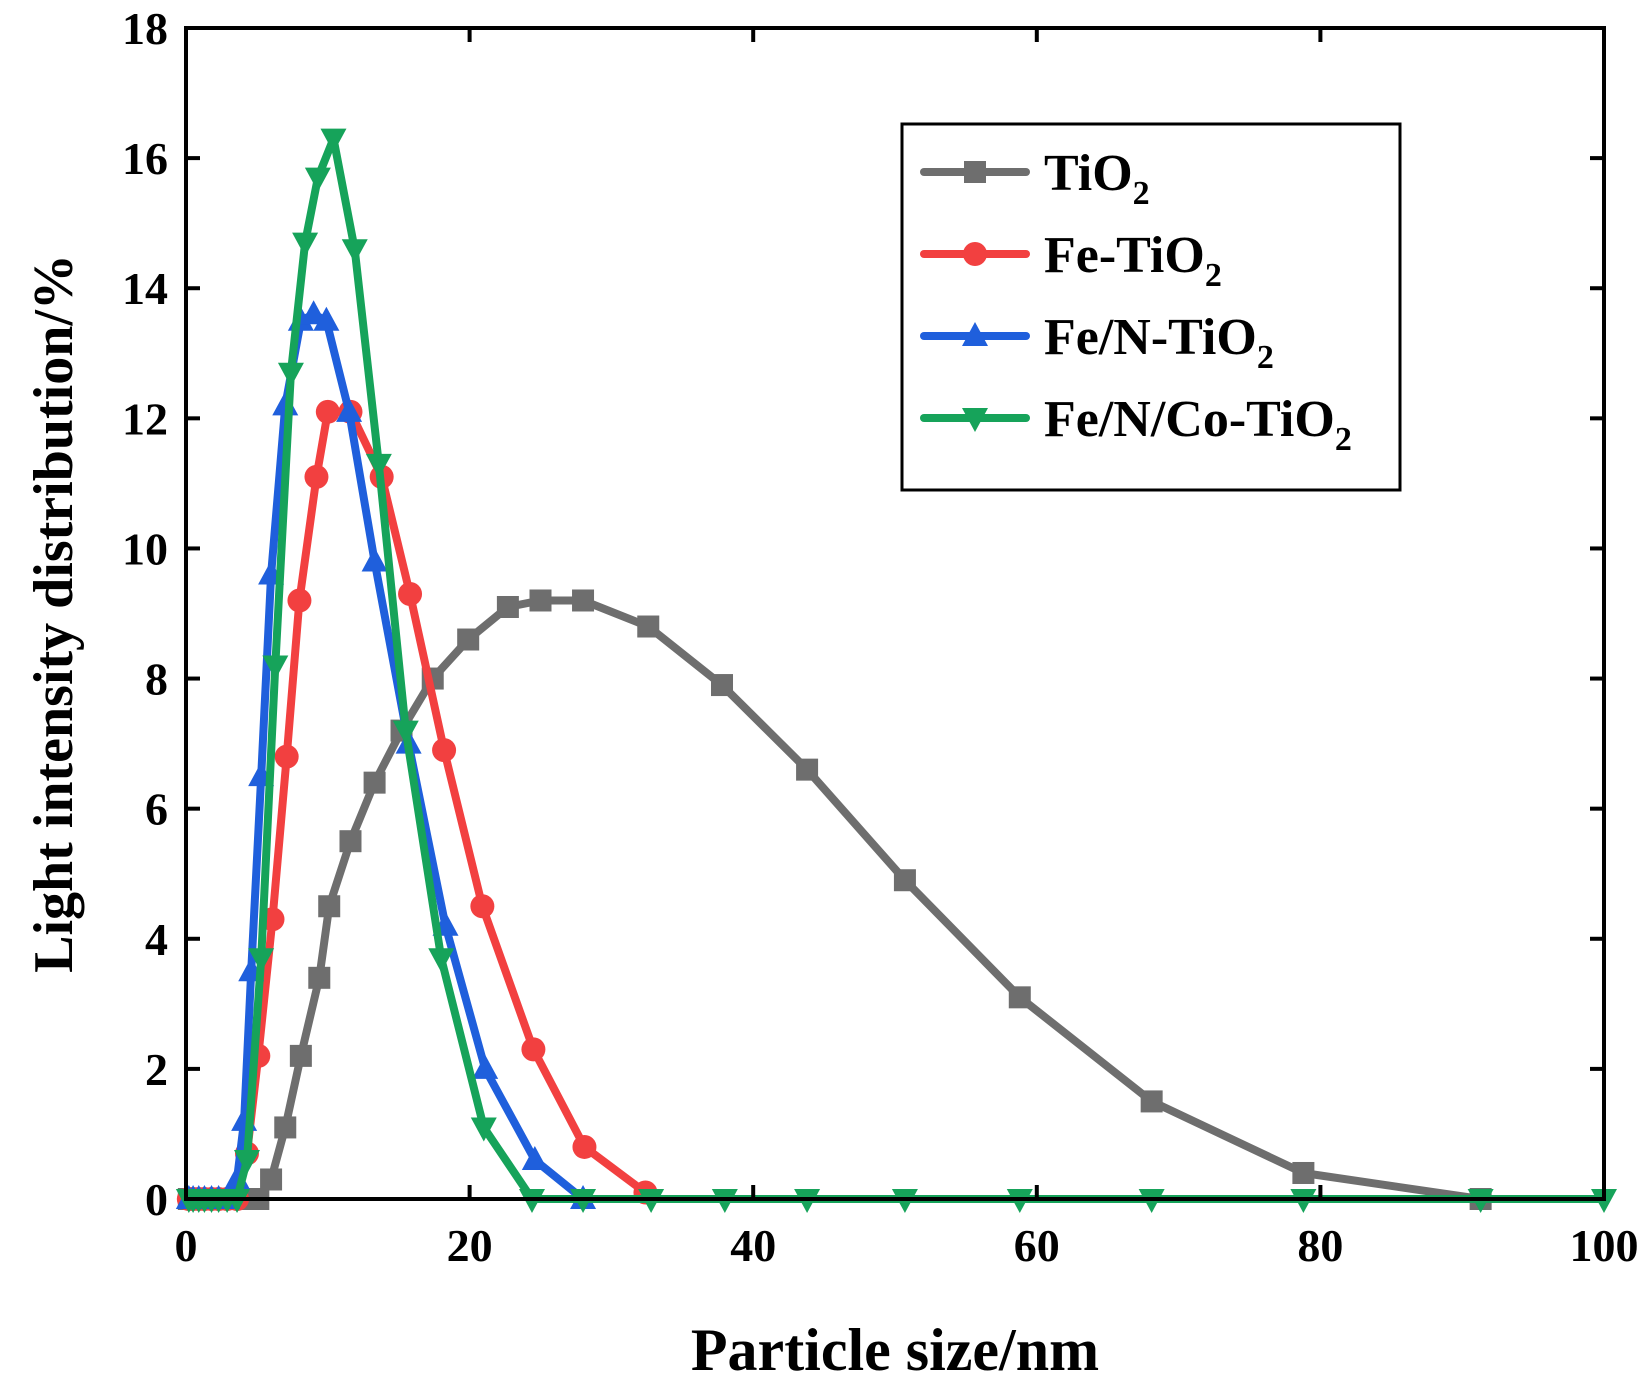 The height and width of the screenshot is (1395, 1652). What do you see at coordinates (145, 548) in the screenshot?
I see `y-tick-label: 10` at bounding box center [145, 548].